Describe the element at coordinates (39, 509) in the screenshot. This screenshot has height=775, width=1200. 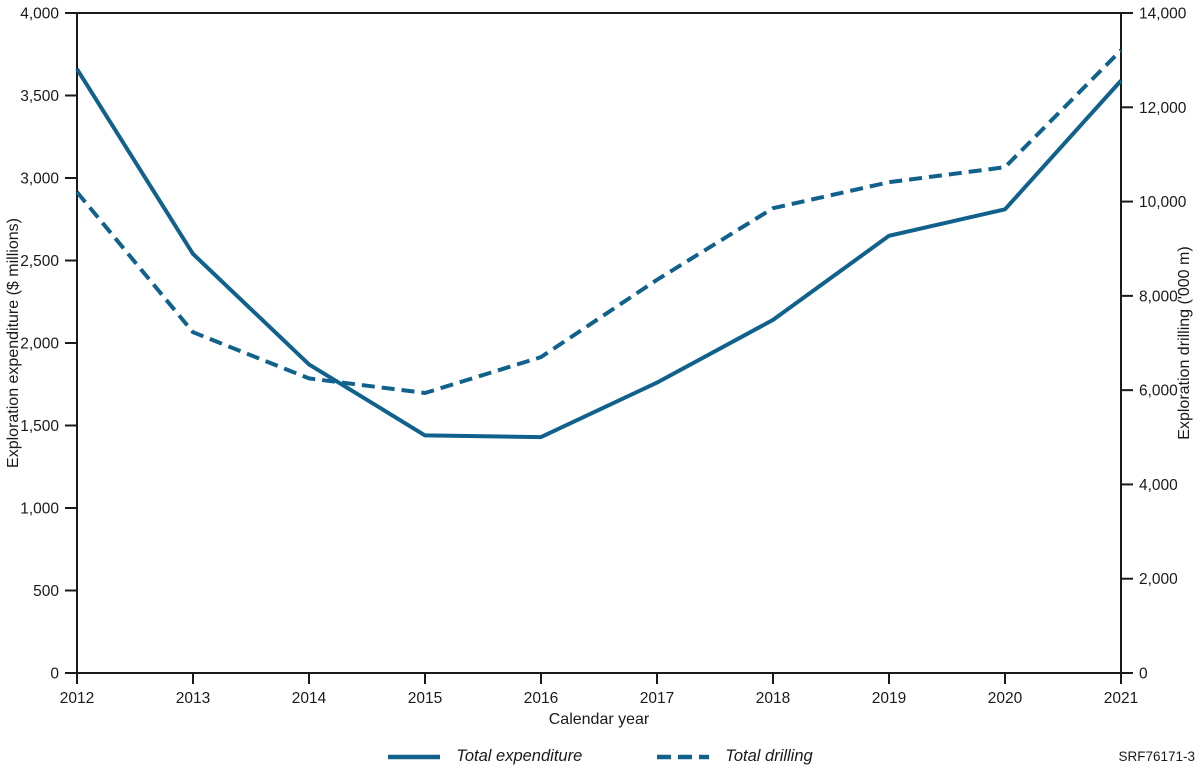
I see `svg-text: 1,000` at that location.